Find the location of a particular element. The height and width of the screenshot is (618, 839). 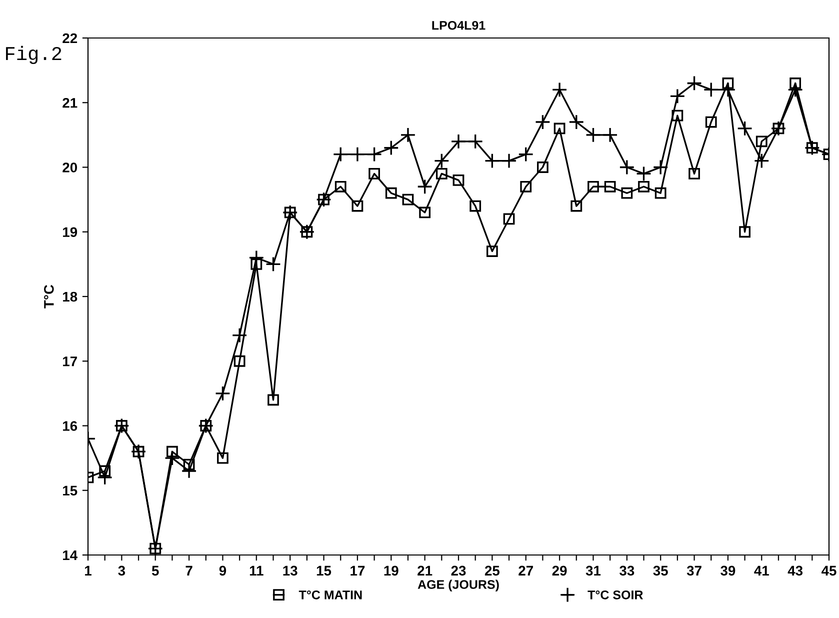

y-tick-label: 16 is located at coordinates (70, 426).